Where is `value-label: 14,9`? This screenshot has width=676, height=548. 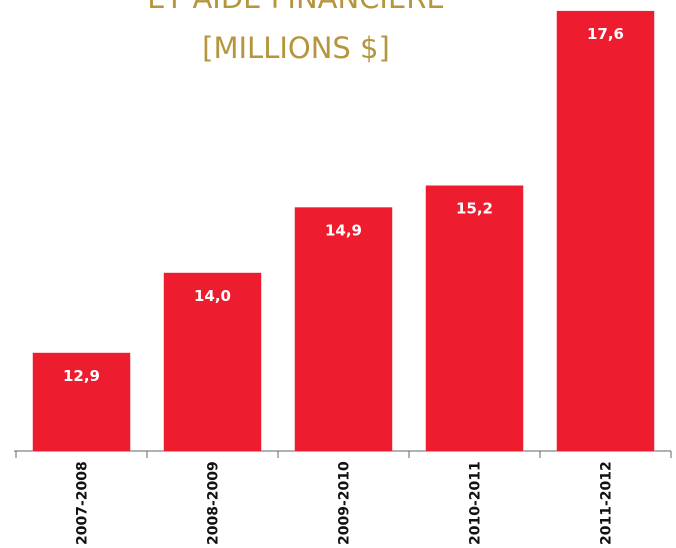 value-label: 14,9 is located at coordinates (343, 230).